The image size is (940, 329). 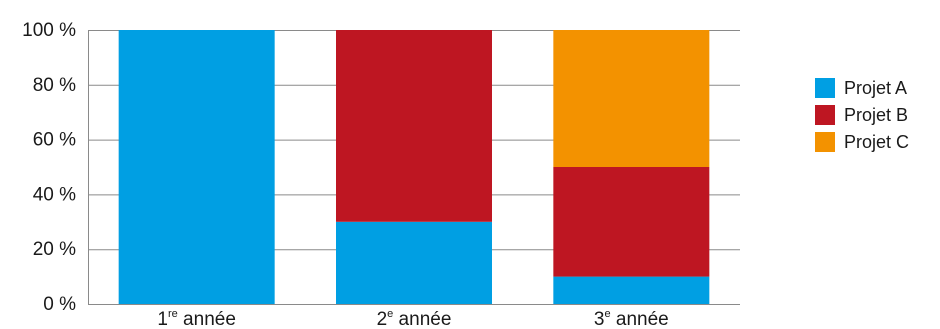 I want to click on x-tick-label: 2e année, so click(x=414, y=318).